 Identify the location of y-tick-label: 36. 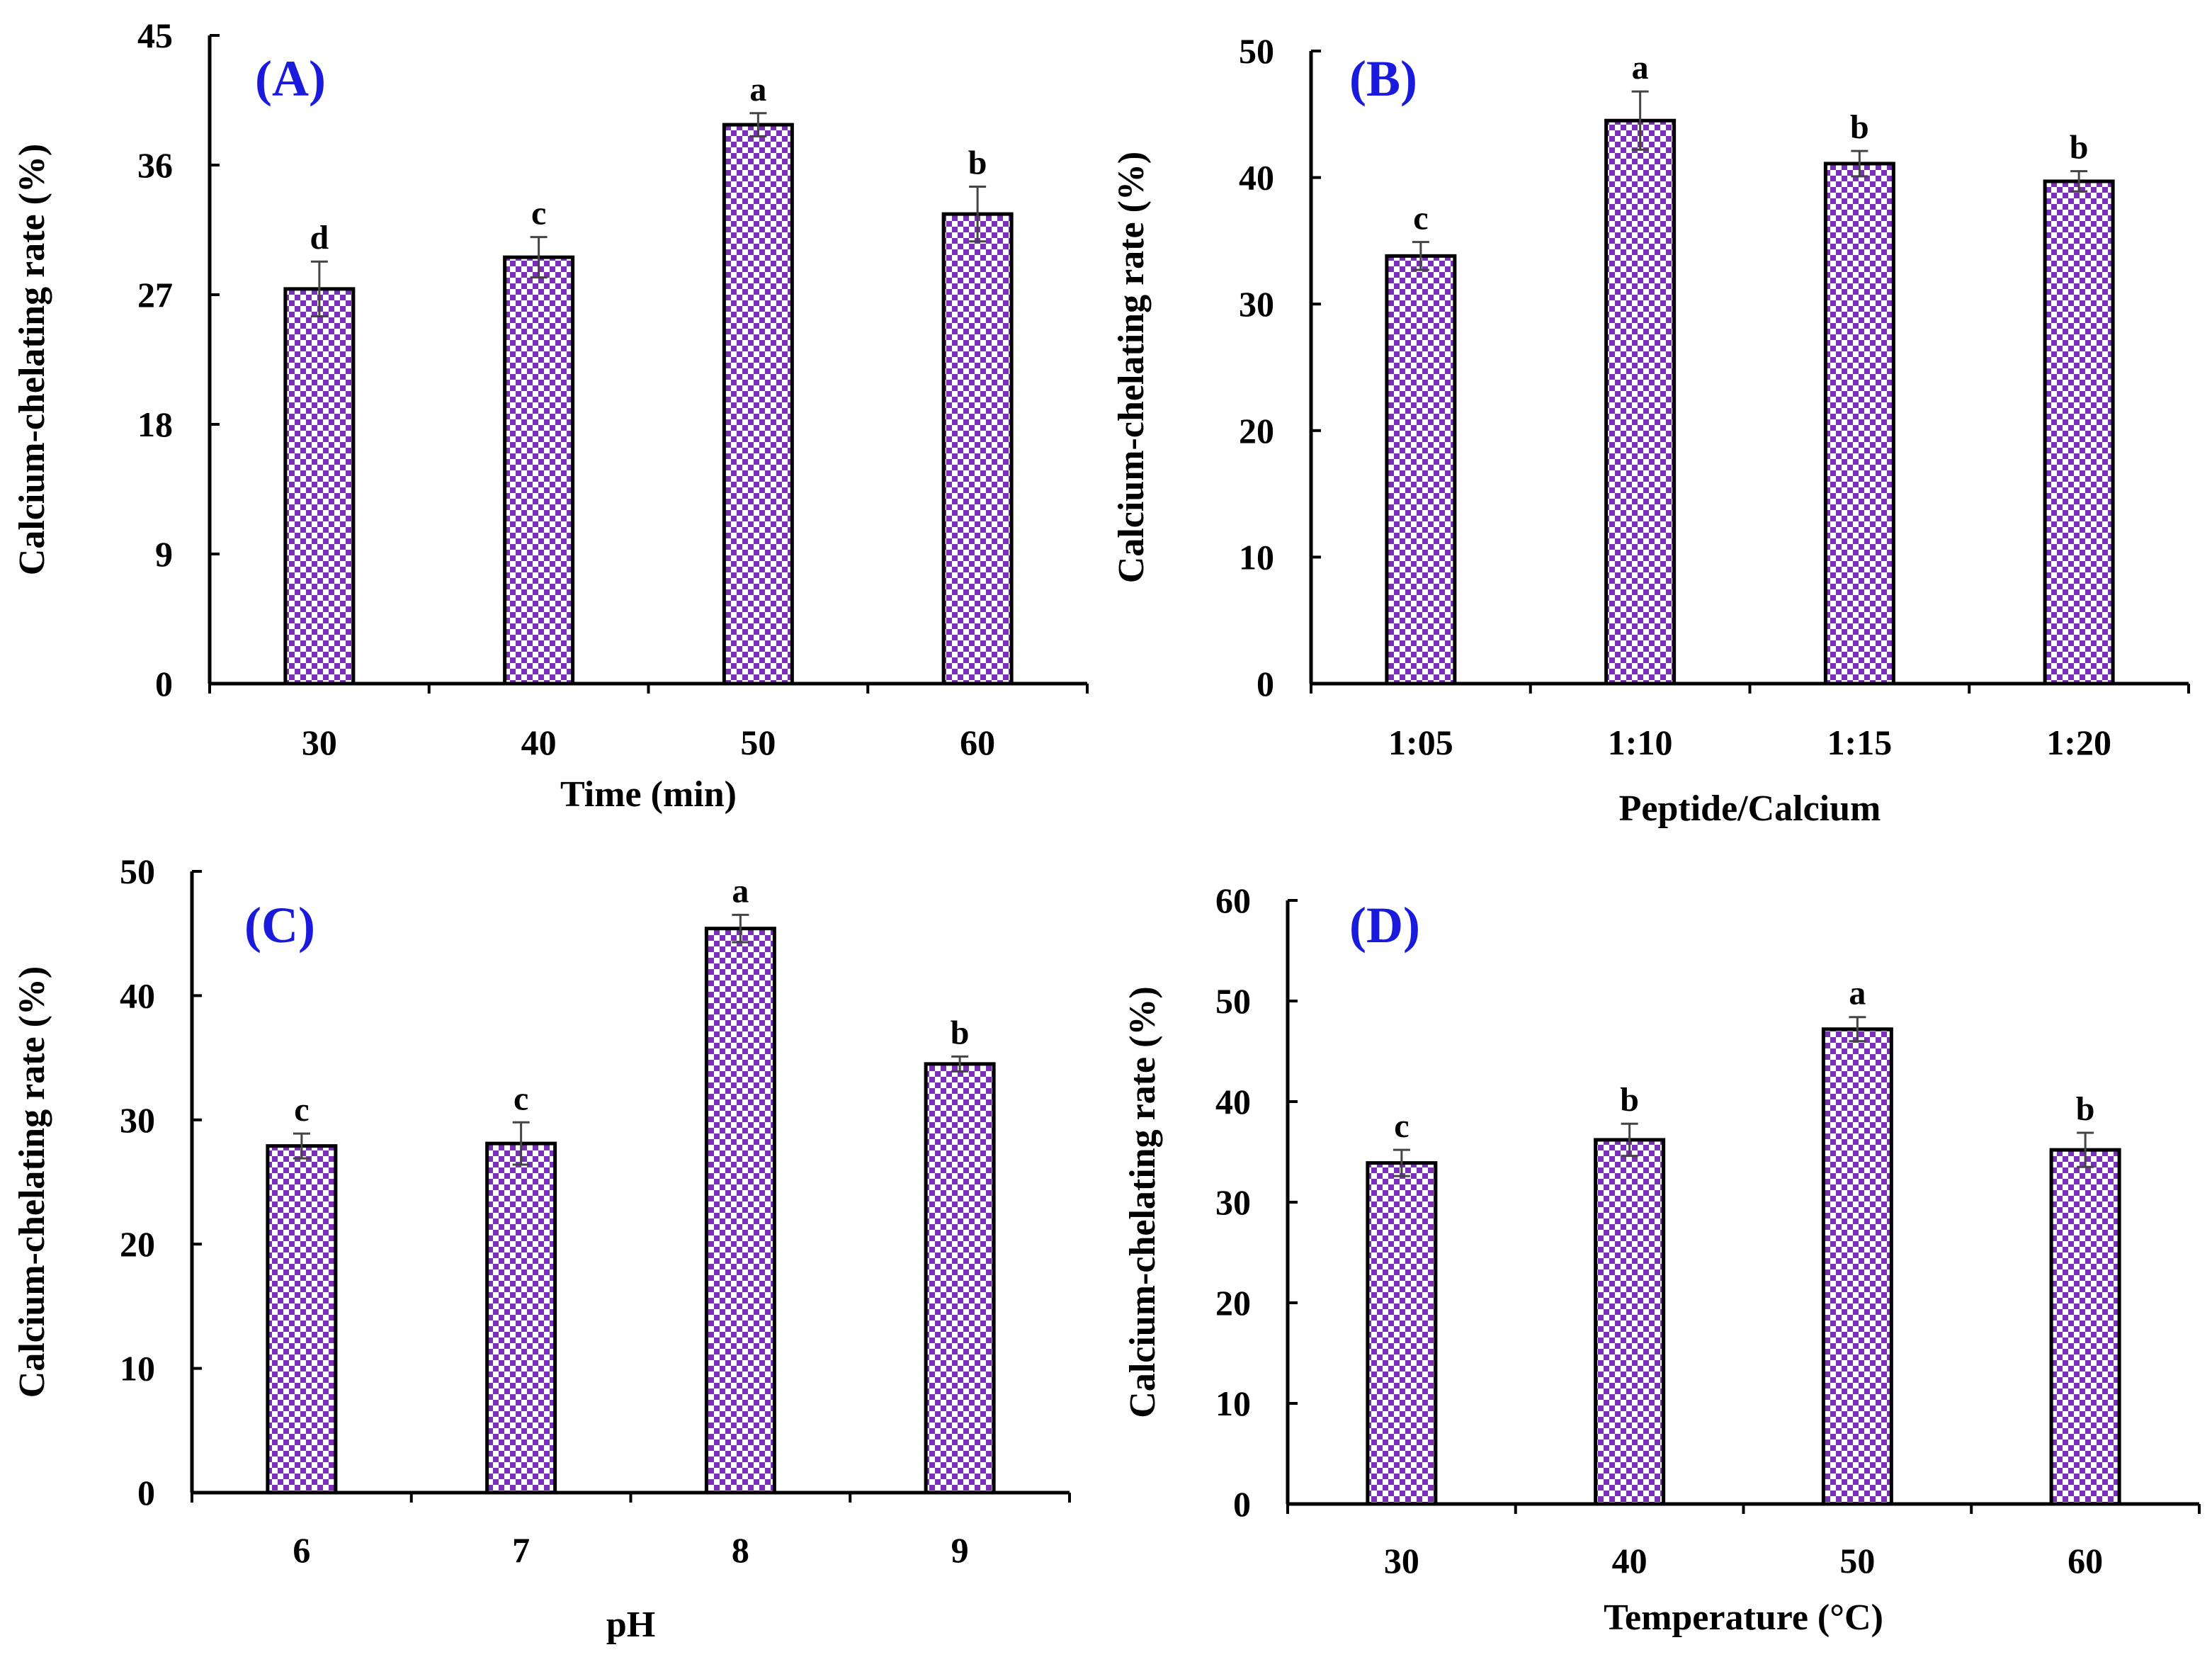
(155, 165).